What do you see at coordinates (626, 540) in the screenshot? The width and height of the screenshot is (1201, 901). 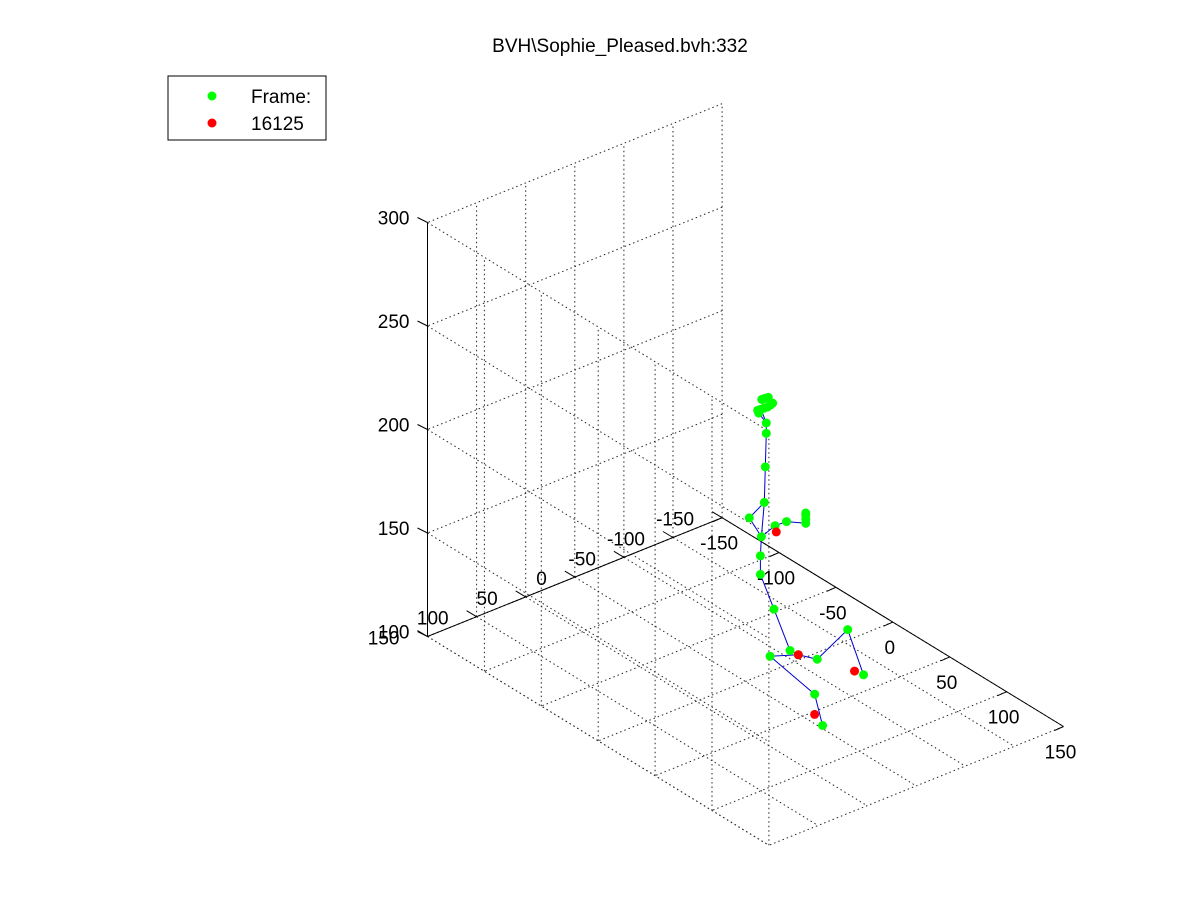 I see `y-tick-label: -100` at bounding box center [626, 540].